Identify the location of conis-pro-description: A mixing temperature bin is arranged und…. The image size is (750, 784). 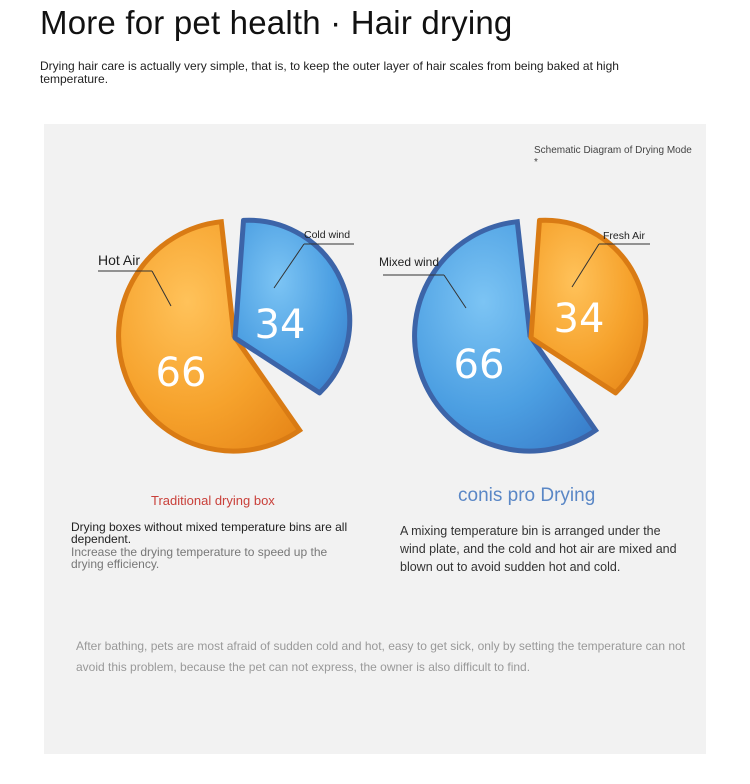
(538, 549).